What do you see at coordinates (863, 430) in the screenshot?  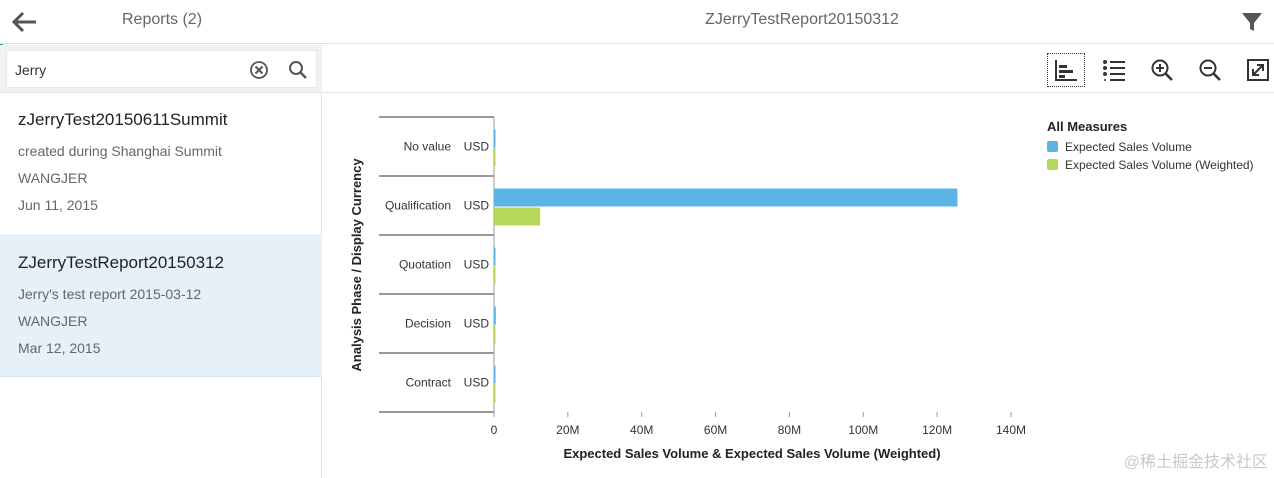 I see `x-tick-label: 100M` at bounding box center [863, 430].